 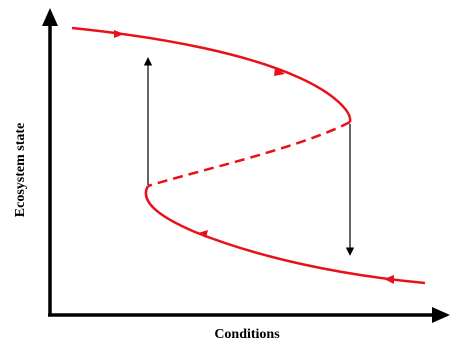 I want to click on y-axis-label: Ecosystem state, so click(x=20, y=170).